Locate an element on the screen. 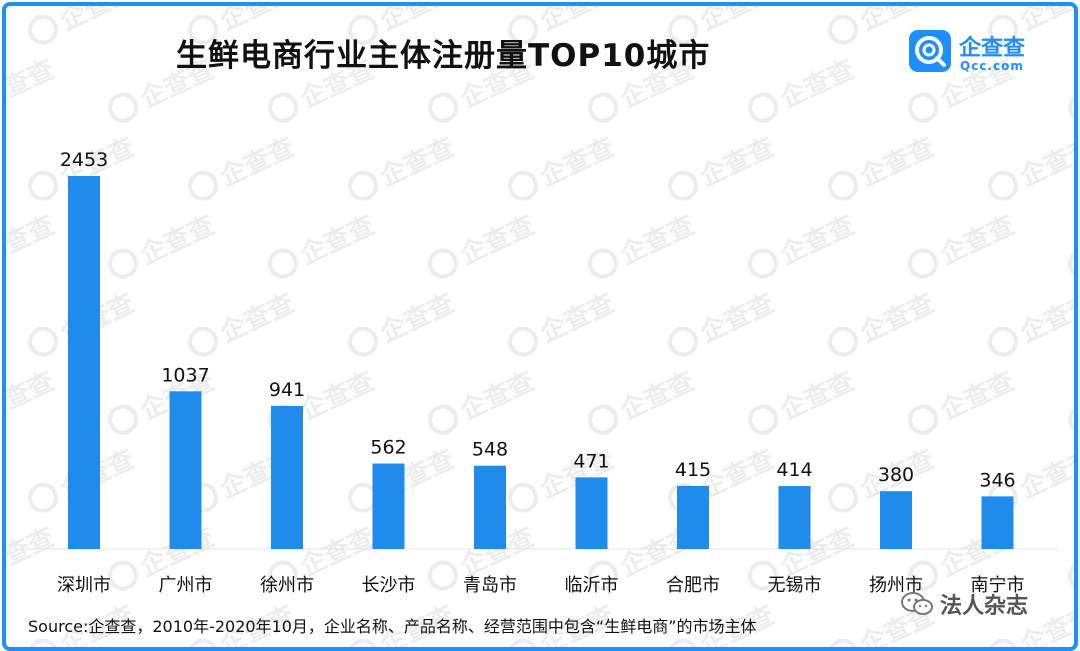  value-label-4: 548 is located at coordinates (490, 450).